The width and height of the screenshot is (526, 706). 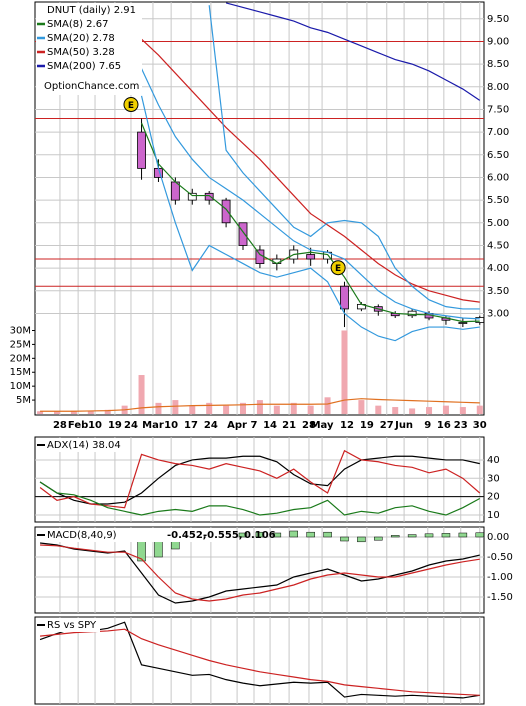 I want to click on event-label: E, so click(x=338, y=269).